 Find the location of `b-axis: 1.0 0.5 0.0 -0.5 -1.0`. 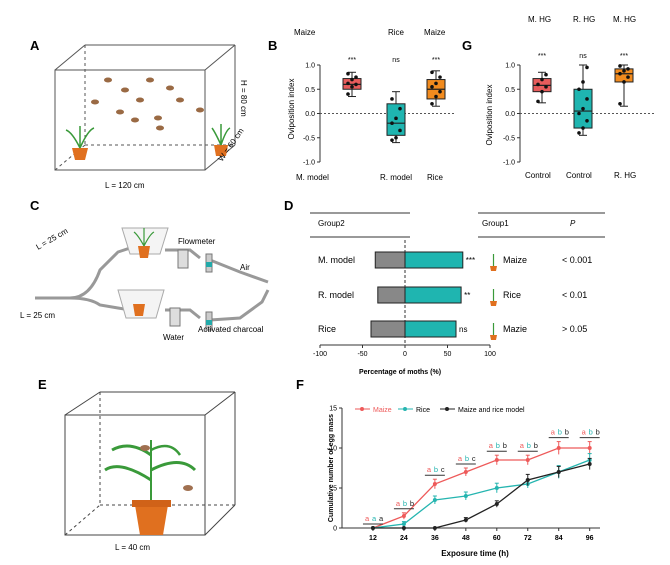

b-axis: 1.0 0.5 0.0 -0.5 -1.0 is located at coordinates (379, 115).